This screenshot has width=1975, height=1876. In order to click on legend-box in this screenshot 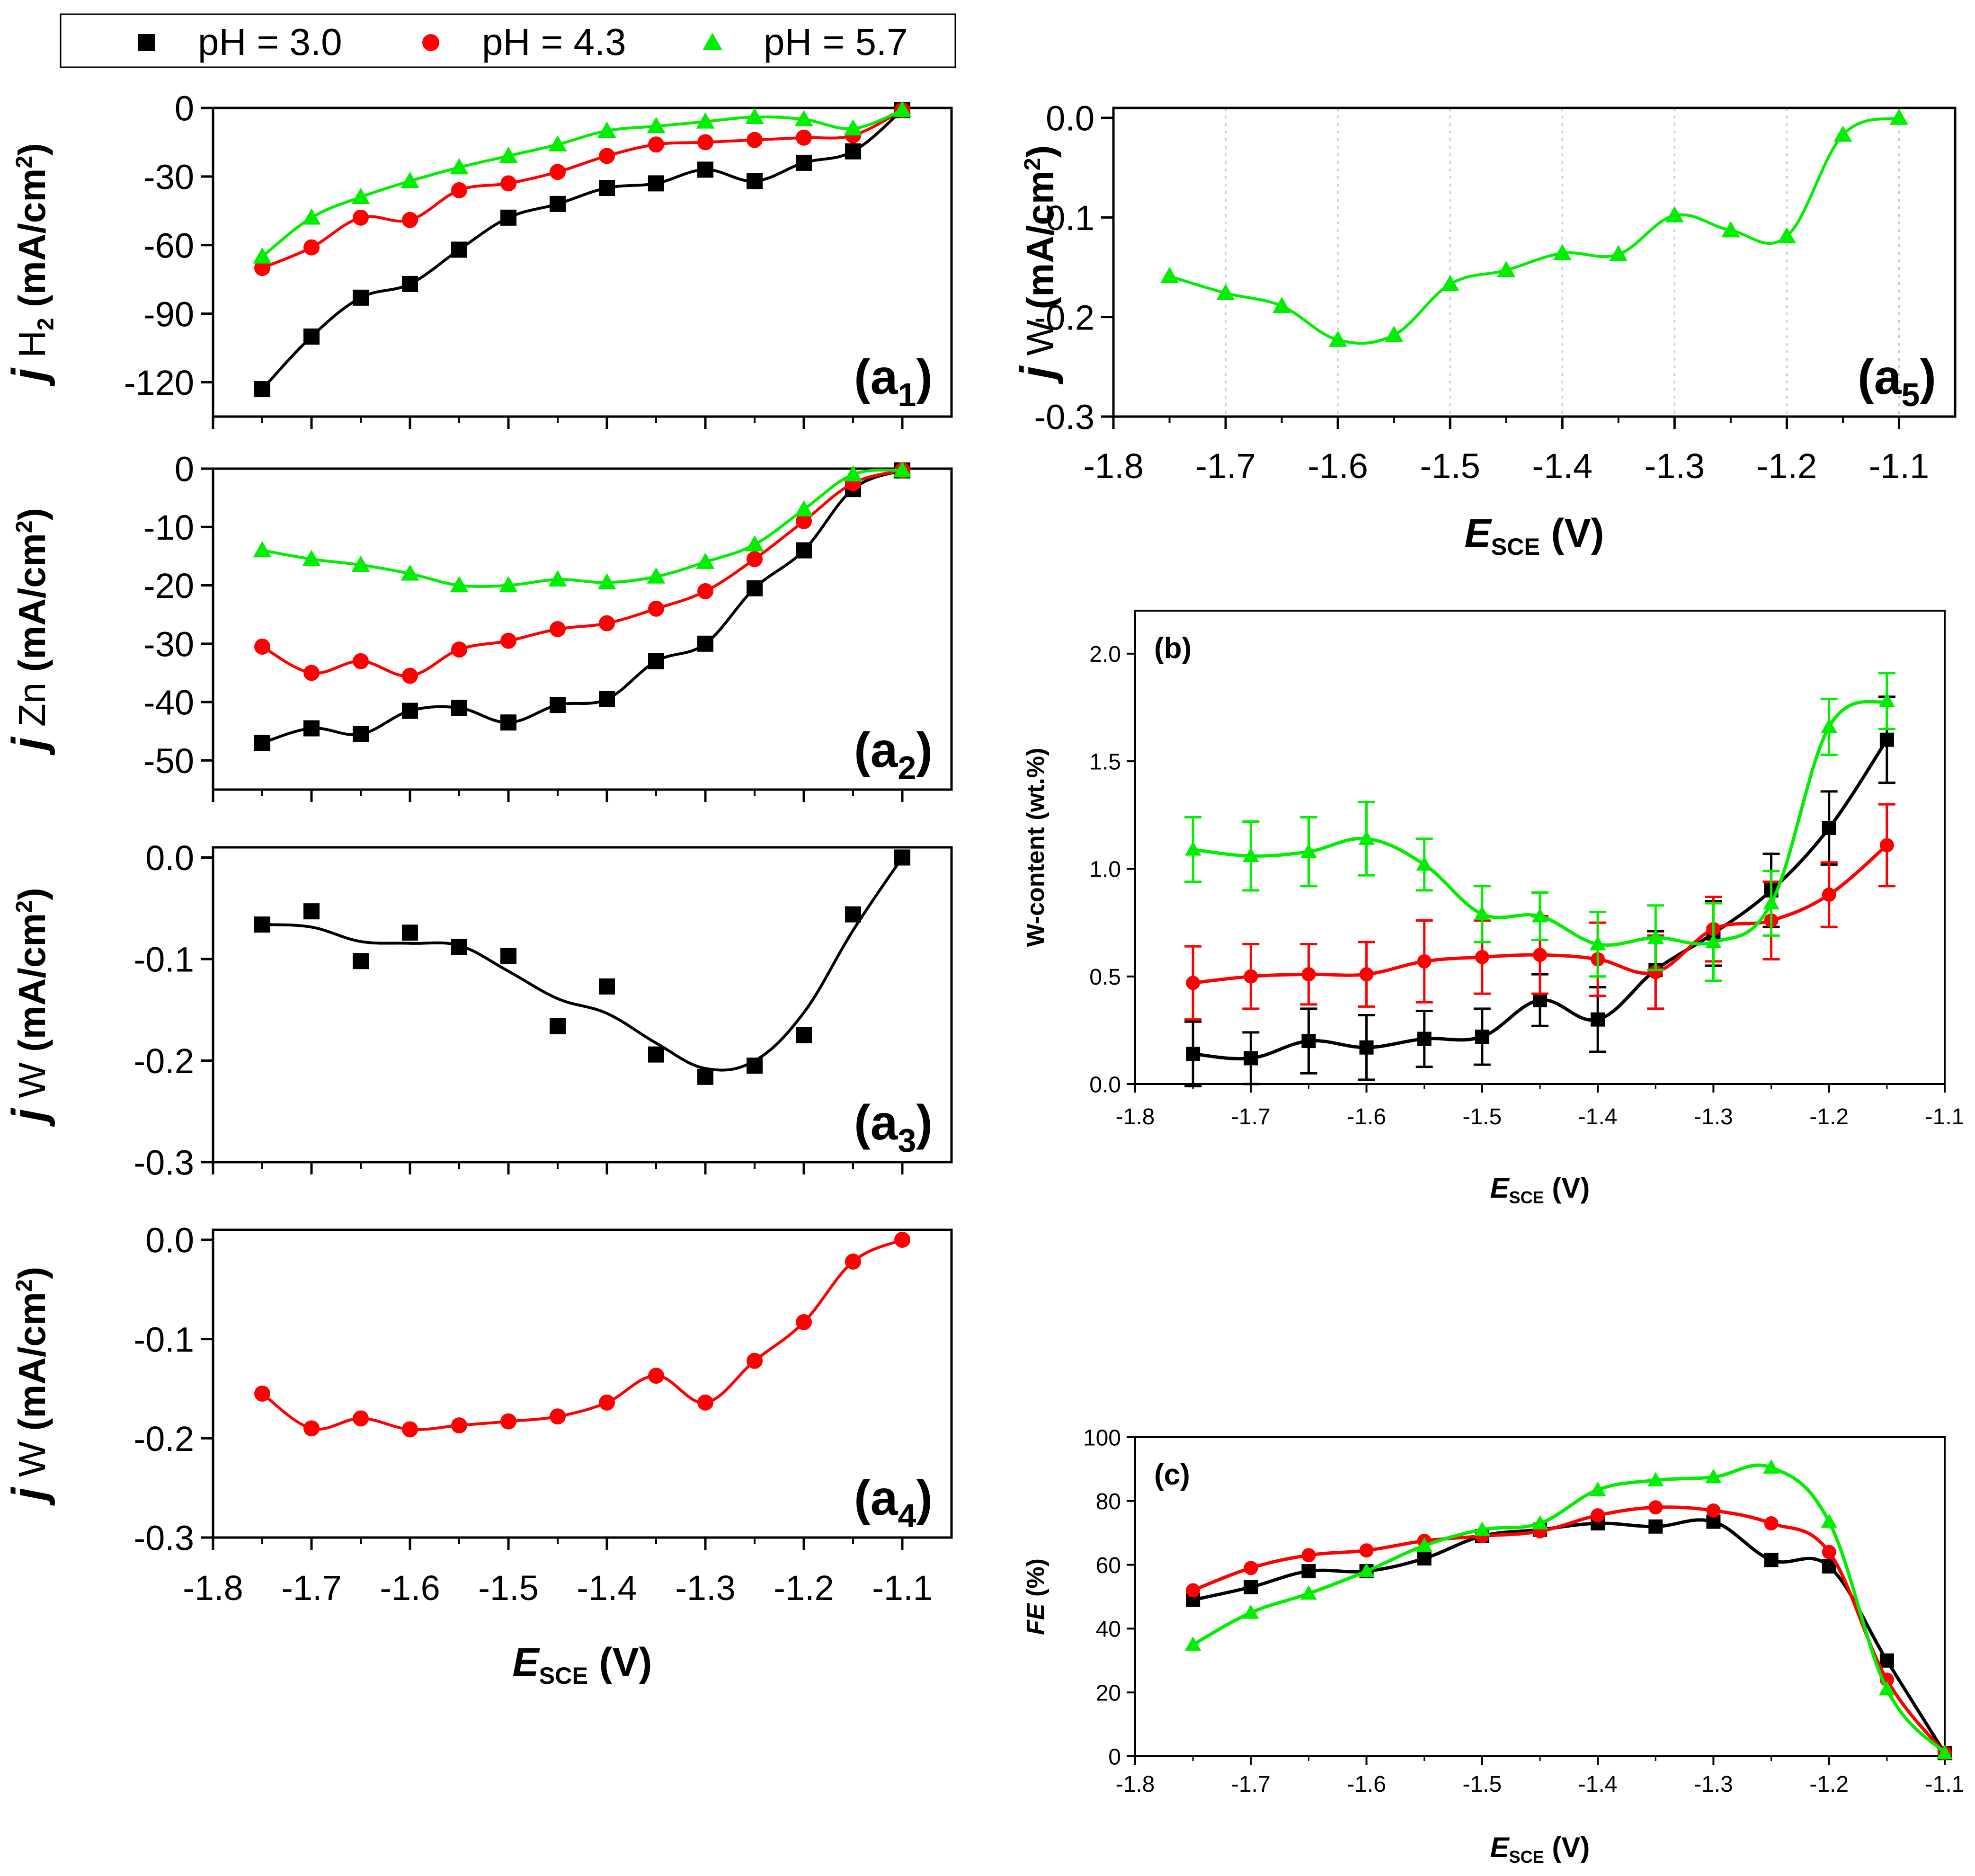, I will do `click(508, 40)`.